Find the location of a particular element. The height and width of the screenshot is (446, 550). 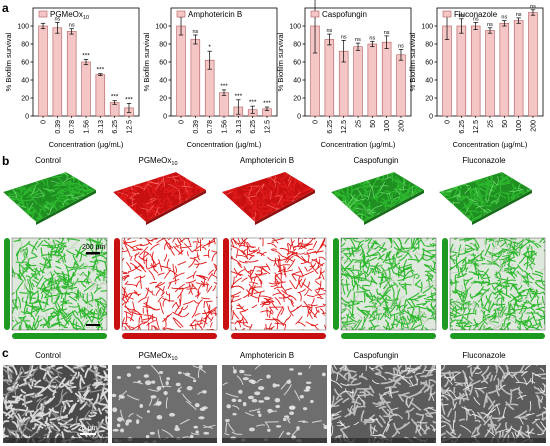

scale-bar-b: 200 µm is located at coordinates (94, 249).